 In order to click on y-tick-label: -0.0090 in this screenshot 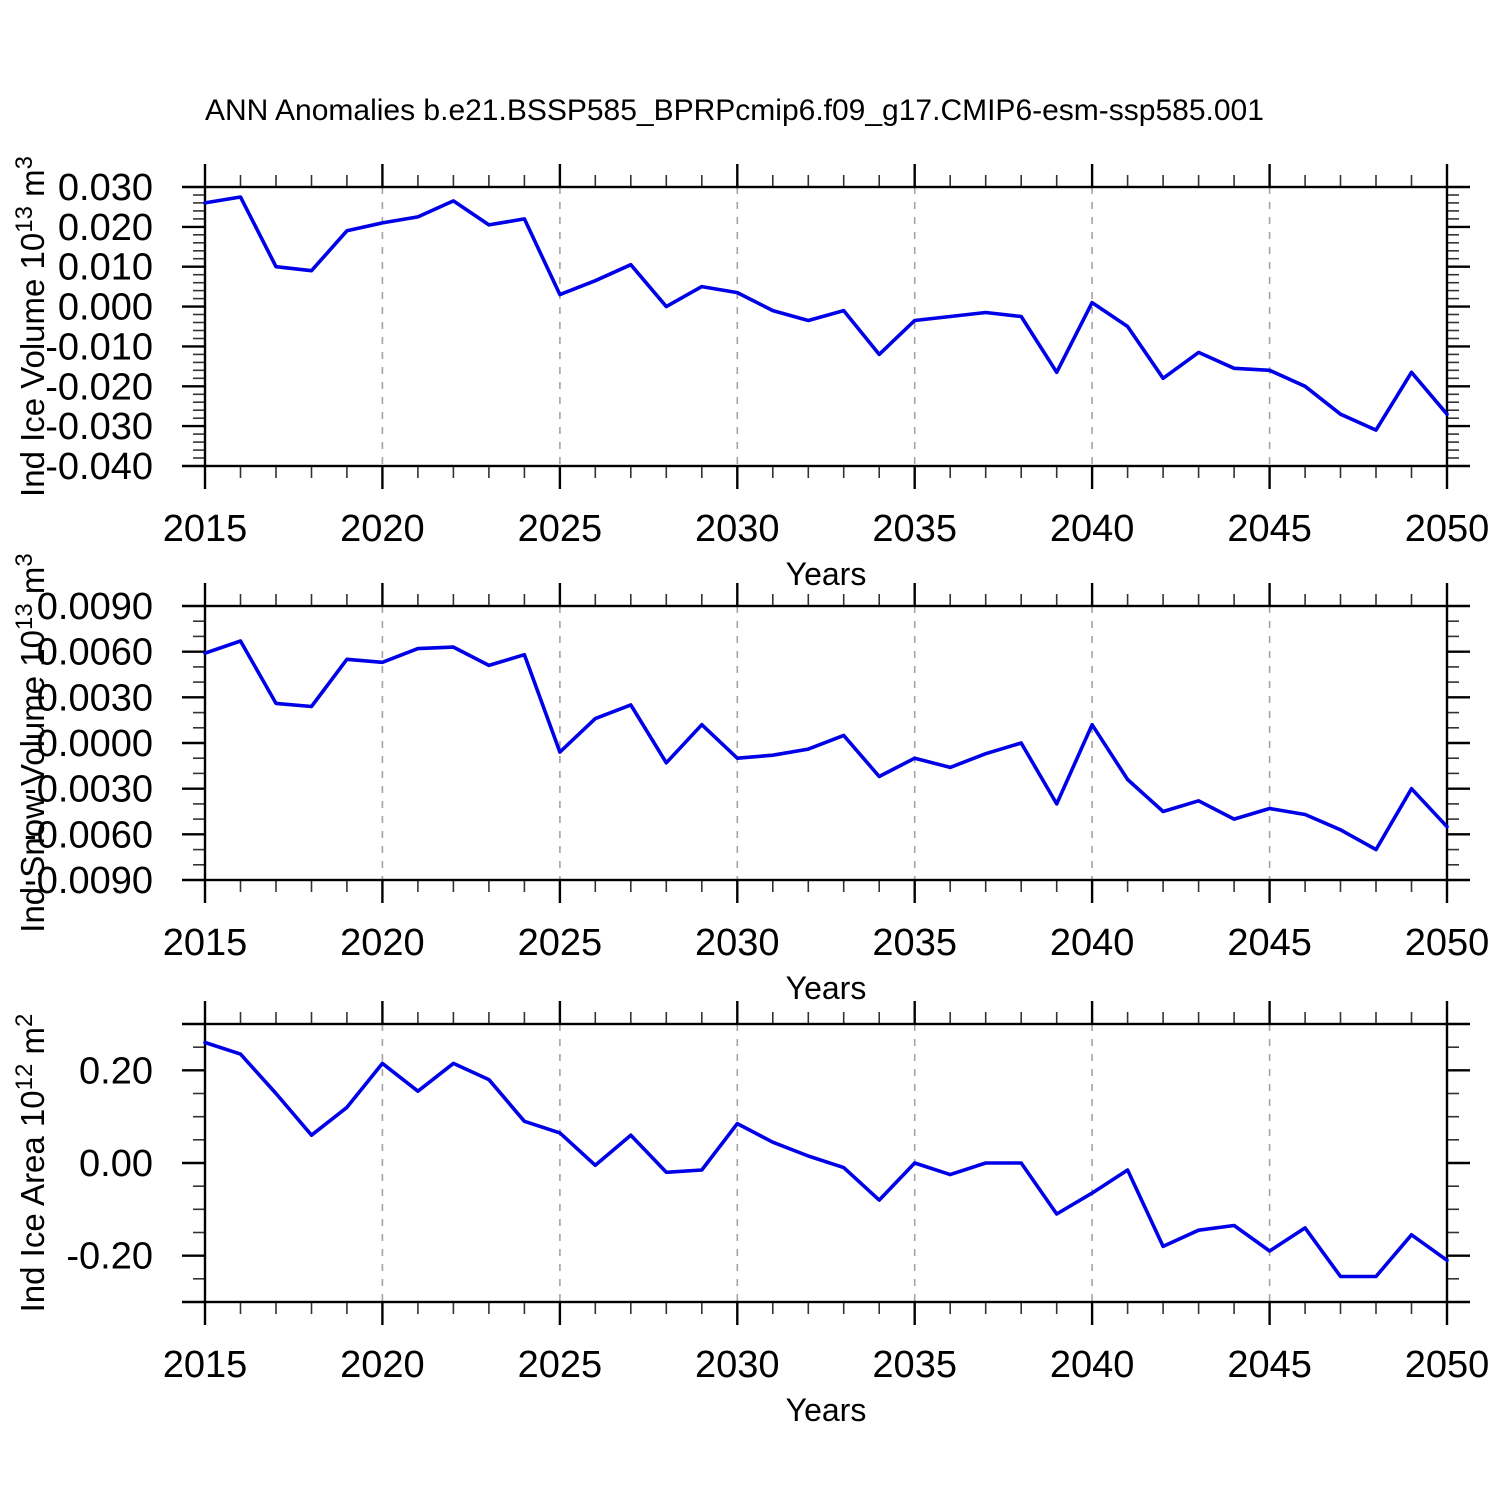, I will do `click(88, 881)`.